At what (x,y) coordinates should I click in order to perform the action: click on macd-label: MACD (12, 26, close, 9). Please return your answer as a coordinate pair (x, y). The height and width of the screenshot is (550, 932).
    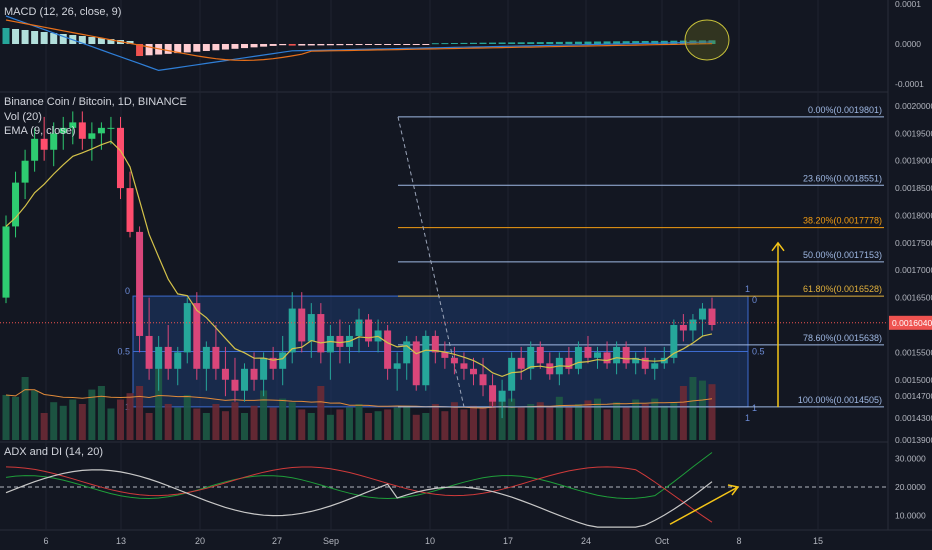
    Looking at the image, I should click on (63, 12).